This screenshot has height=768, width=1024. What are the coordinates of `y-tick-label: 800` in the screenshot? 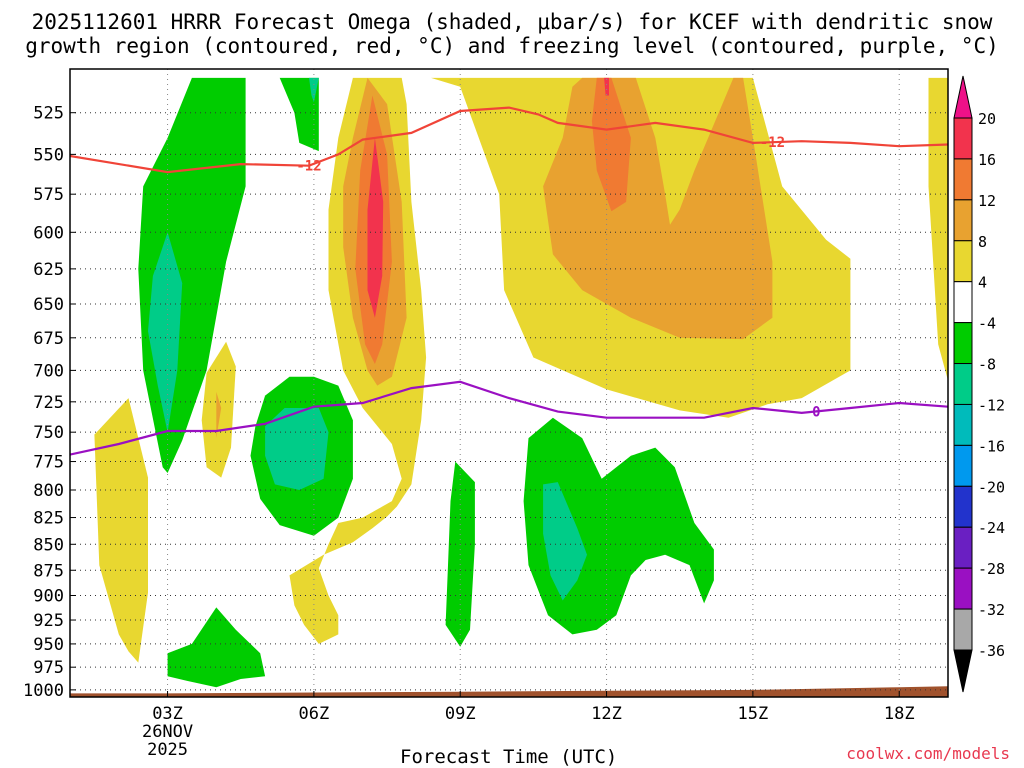 It's located at (48, 491).